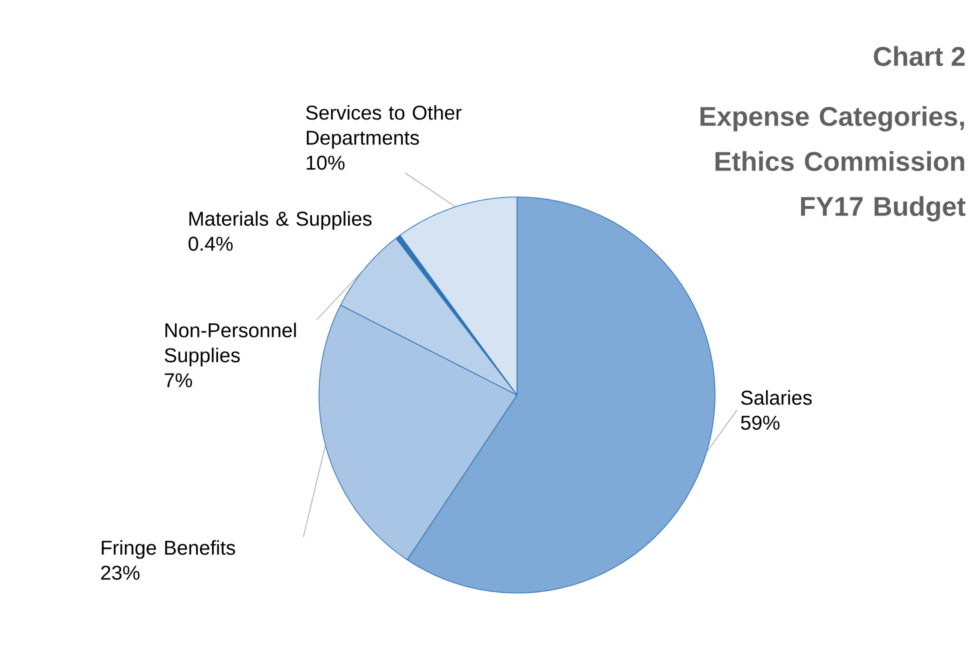  Describe the element at coordinates (178, 380) in the screenshot. I see `data-label: 7%` at that location.